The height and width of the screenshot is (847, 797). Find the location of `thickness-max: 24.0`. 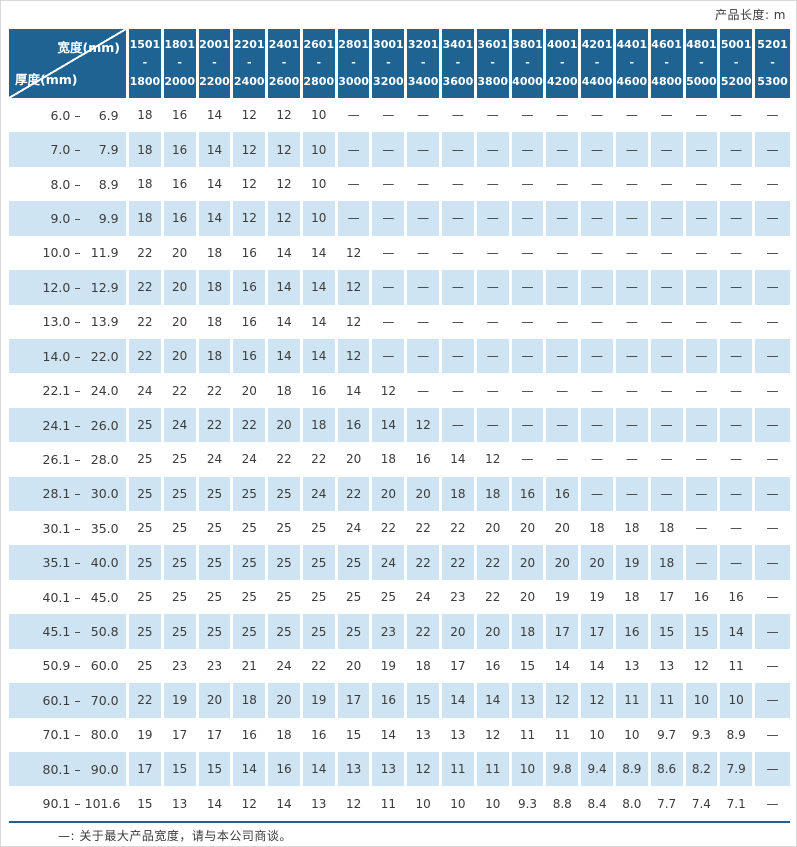

thickness-max: 24.0 is located at coordinates (104, 391).